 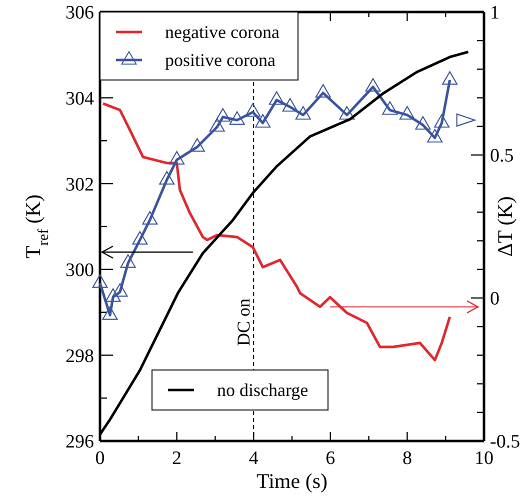 What do you see at coordinates (407, 459) in the screenshot?
I see `x-tick-label: 8` at bounding box center [407, 459].